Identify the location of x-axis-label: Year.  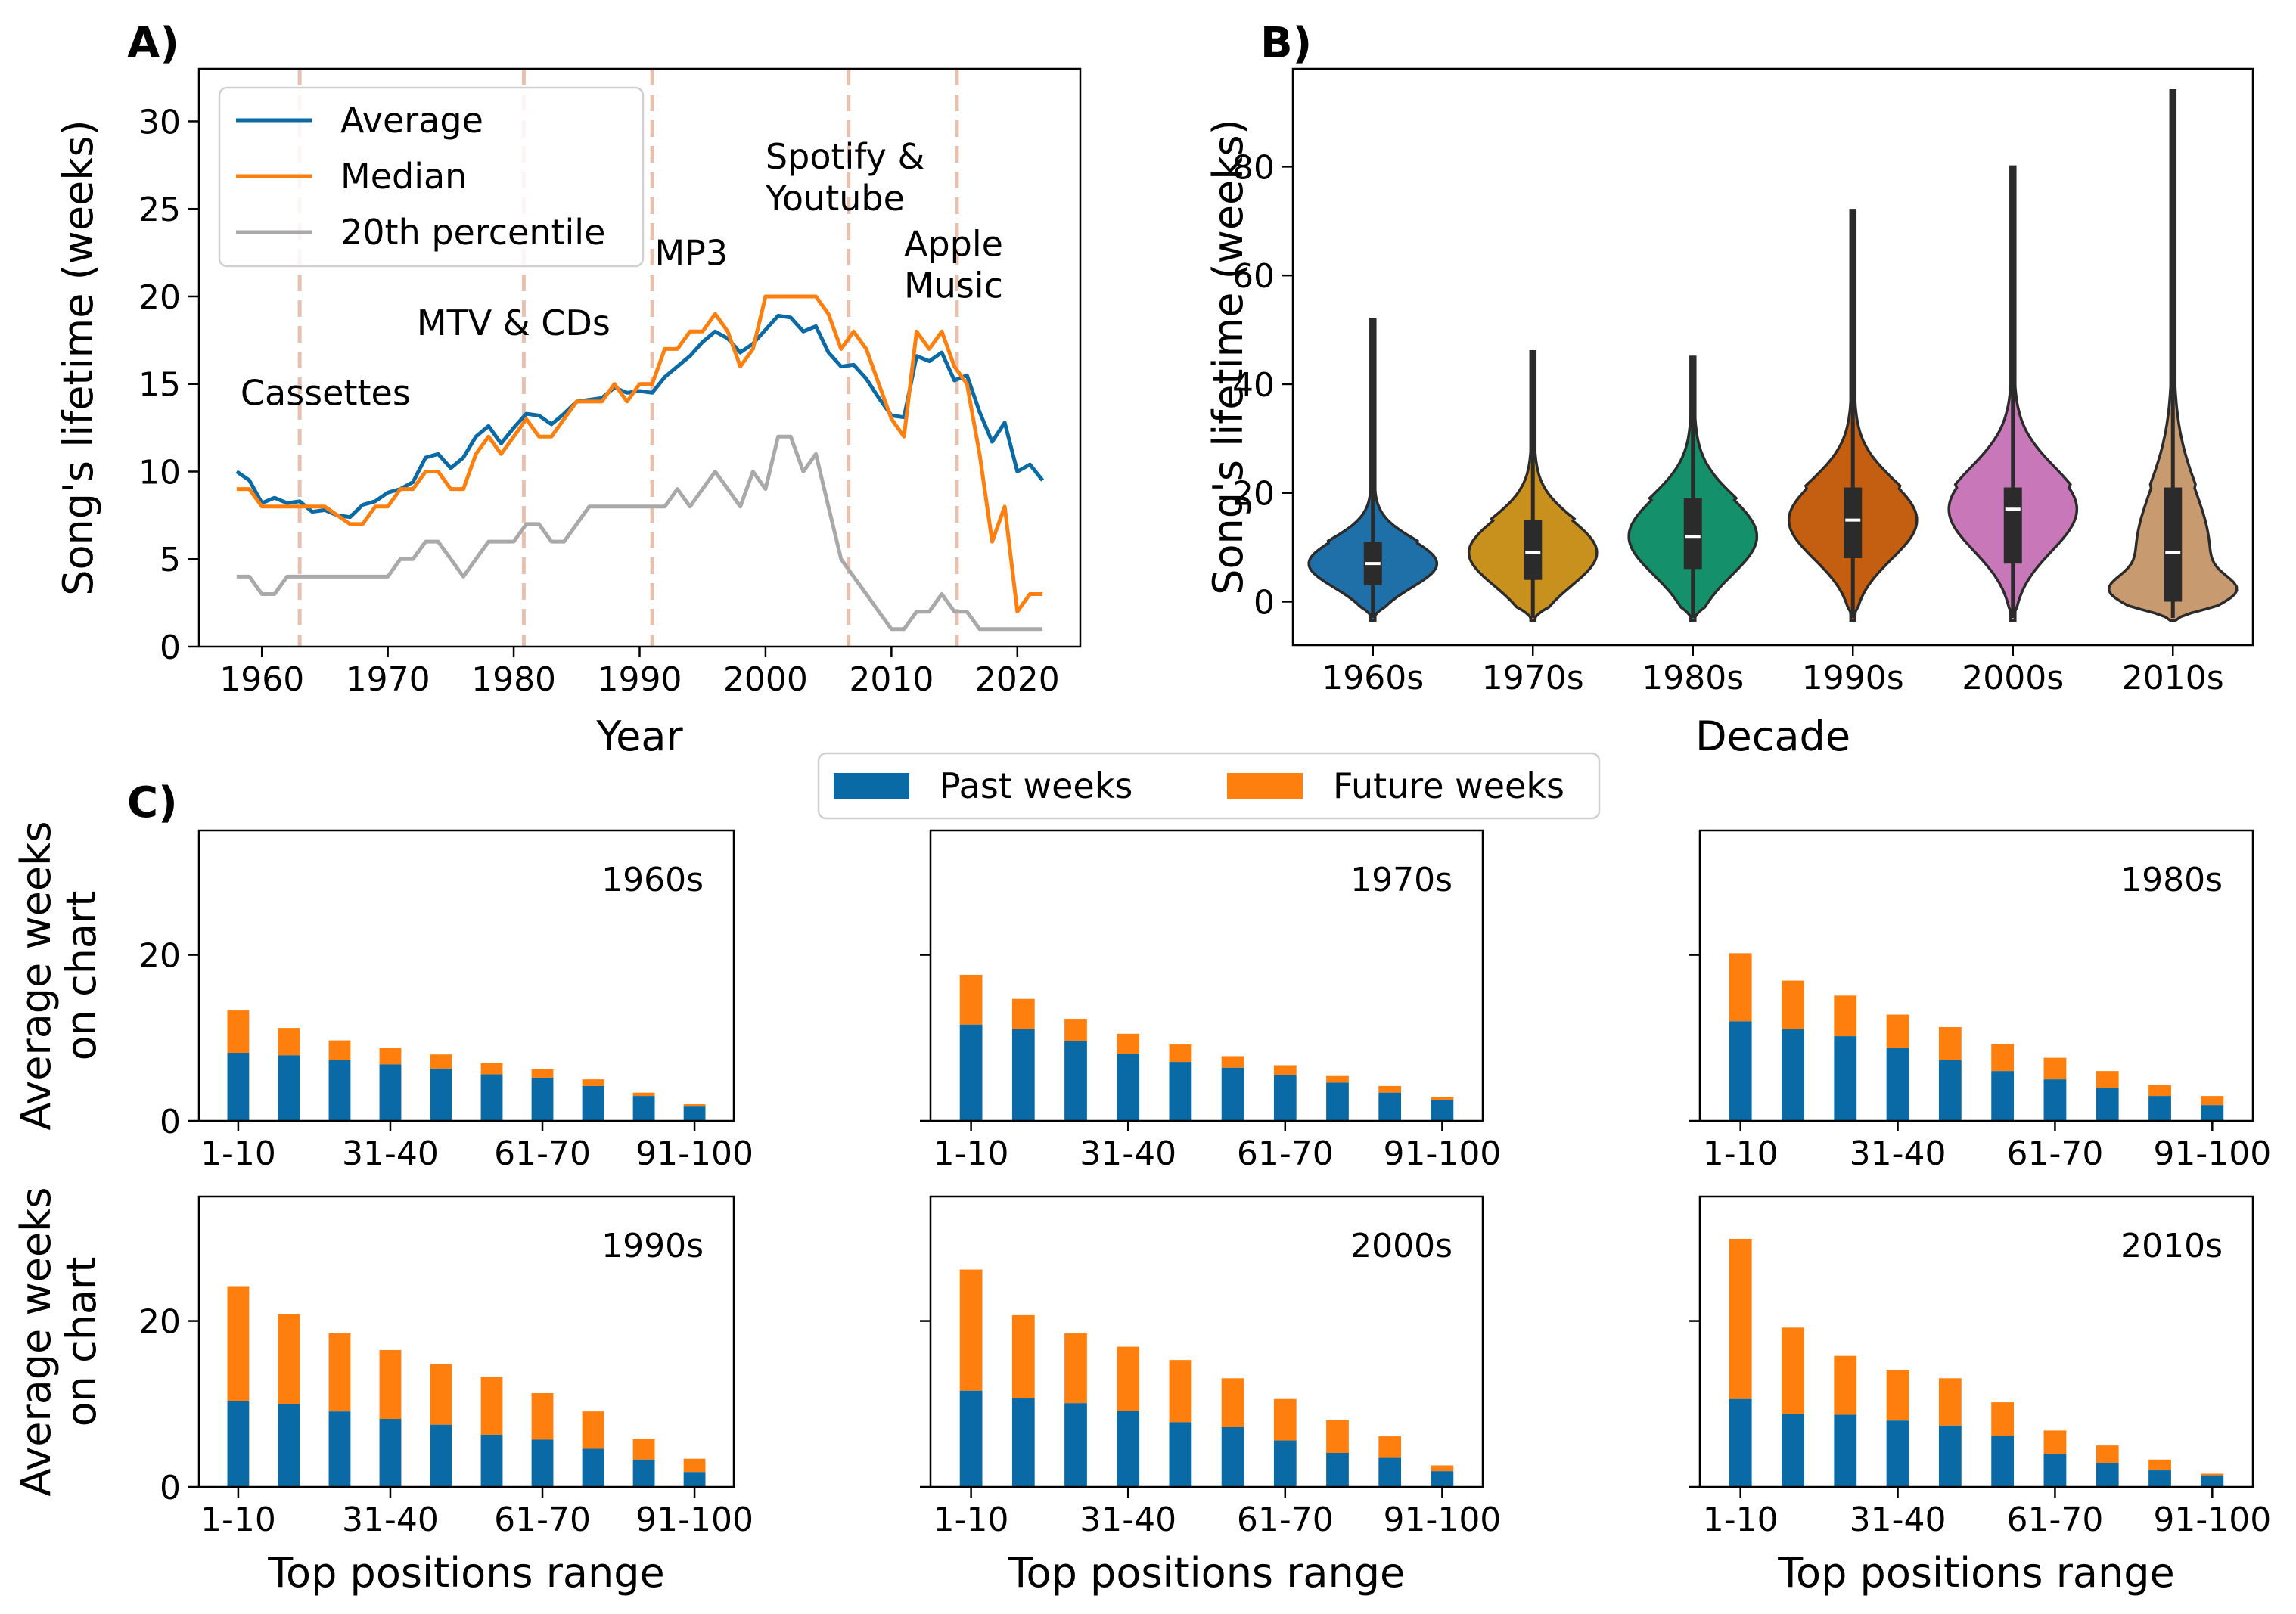
(639, 736).